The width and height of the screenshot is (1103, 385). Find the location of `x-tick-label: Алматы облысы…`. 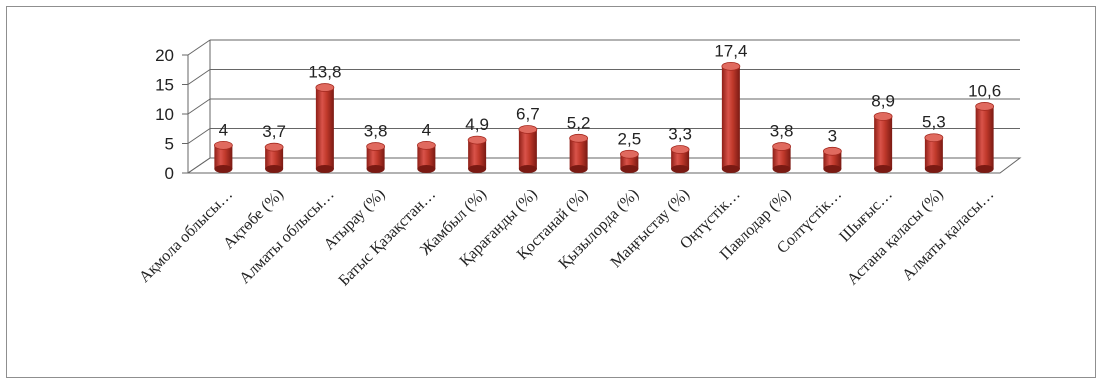

x-tick-label: Алматы облысы… is located at coordinates (286, 236).